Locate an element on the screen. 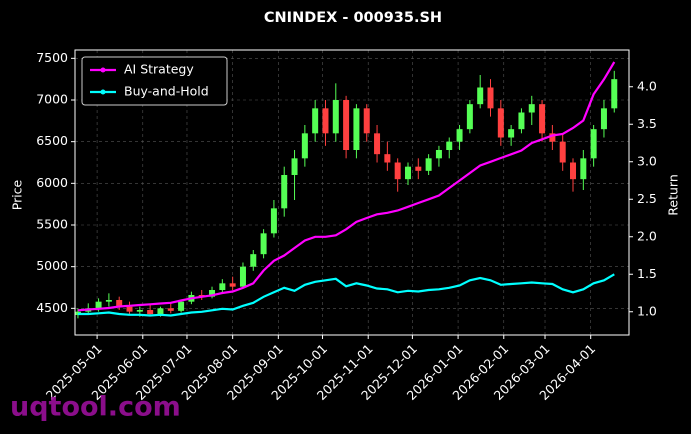 The image size is (691, 434). y-tick-label: 5000 is located at coordinates (52, 265).